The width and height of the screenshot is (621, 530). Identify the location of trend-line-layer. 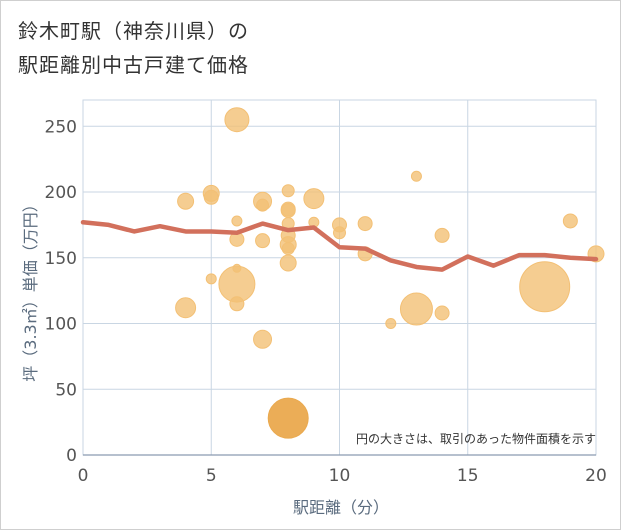
(339, 246).